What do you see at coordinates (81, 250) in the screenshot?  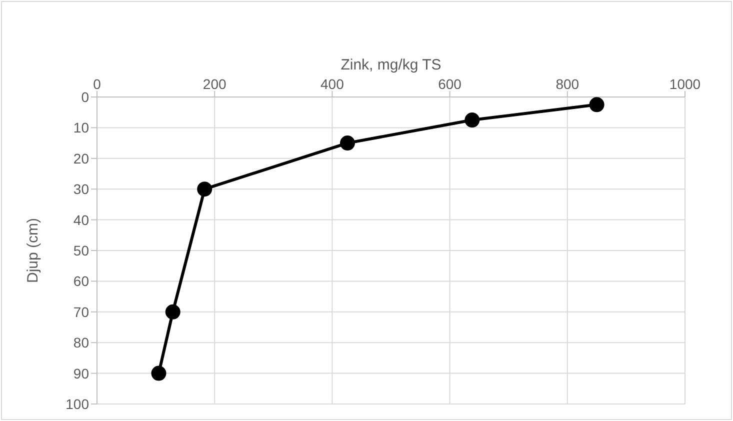 I see `y-tick-label: 50` at bounding box center [81, 250].